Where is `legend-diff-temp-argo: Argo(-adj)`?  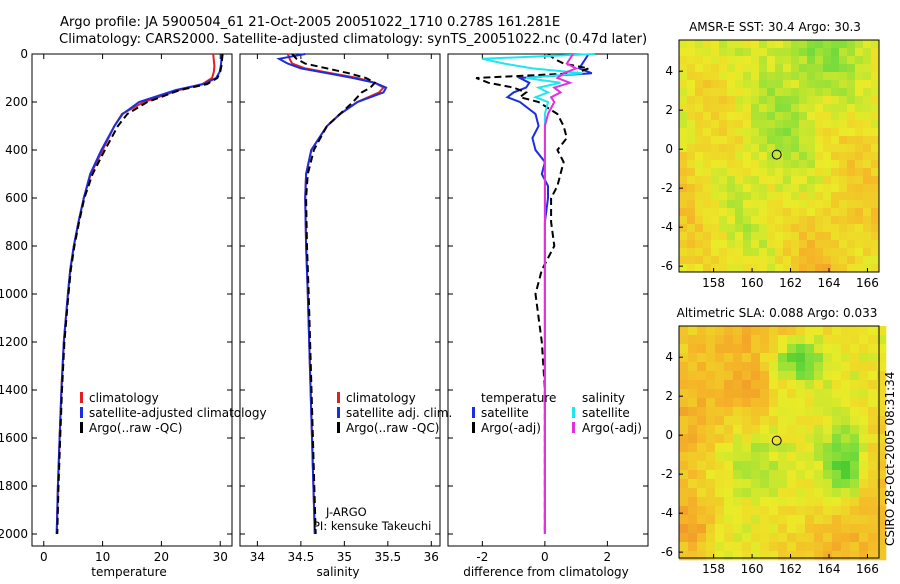
legend-diff-temp-argo: Argo(-adj) is located at coordinates (511, 428).